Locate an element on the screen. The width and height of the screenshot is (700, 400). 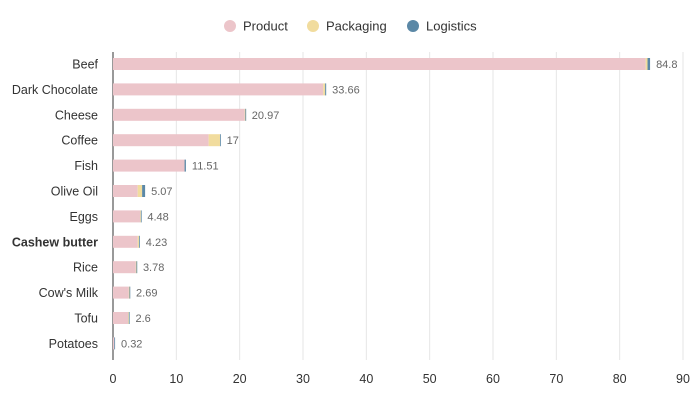
bar-fish is located at coordinates (149, 165).